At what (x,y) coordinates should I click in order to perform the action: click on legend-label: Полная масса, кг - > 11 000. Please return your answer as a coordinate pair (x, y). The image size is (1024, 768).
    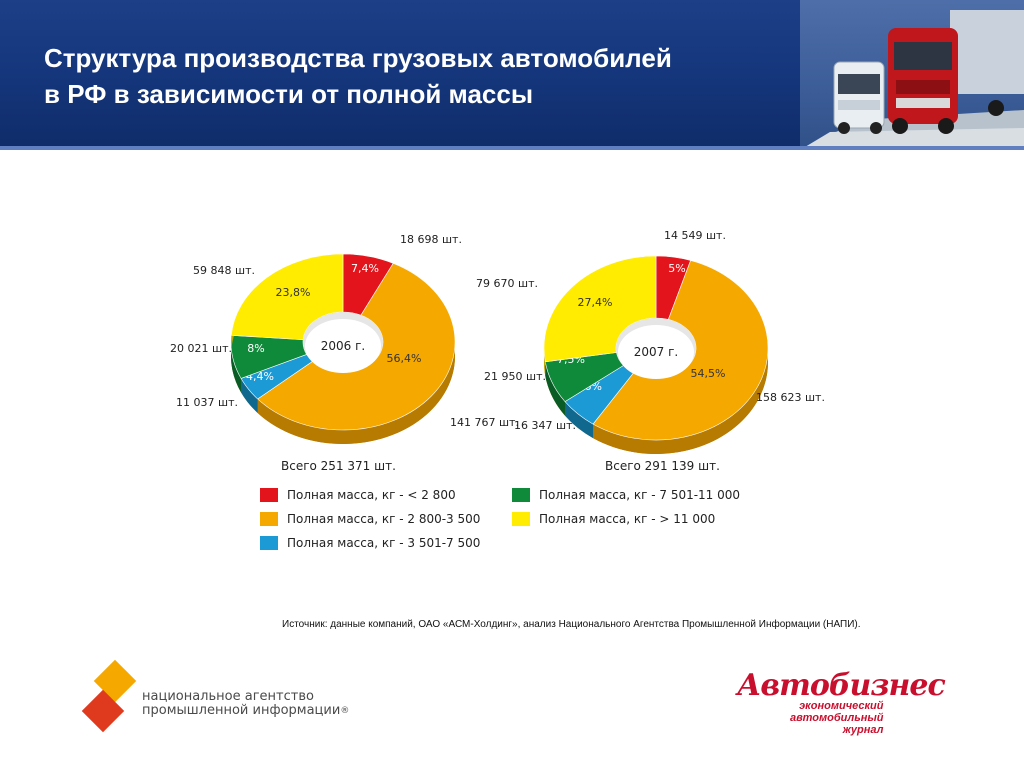
    Looking at the image, I should click on (627, 519).